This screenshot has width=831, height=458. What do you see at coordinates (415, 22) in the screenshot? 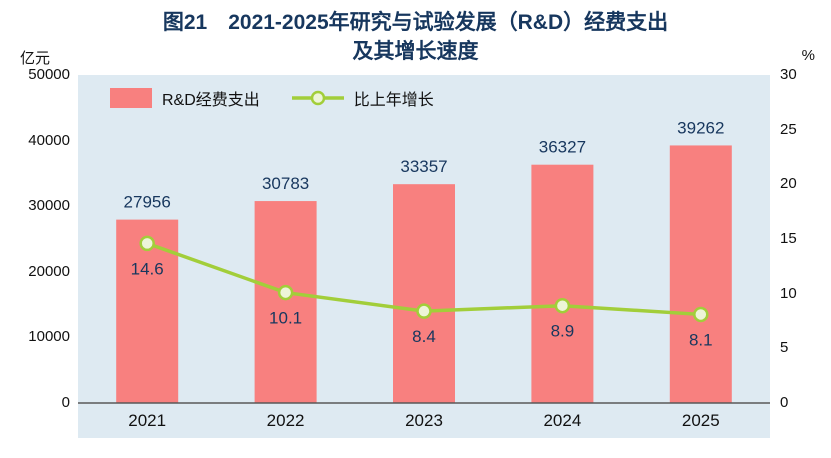
I see `chart-title-line1: 图21 2021-2025年研究与试验发展（R&D）经费支出` at bounding box center [415, 22].